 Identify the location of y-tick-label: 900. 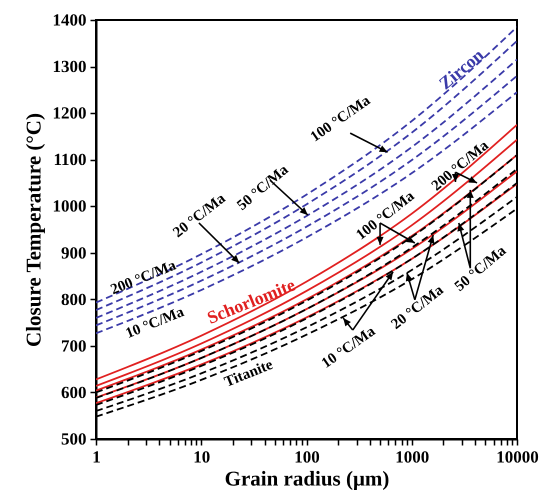
(73, 252).